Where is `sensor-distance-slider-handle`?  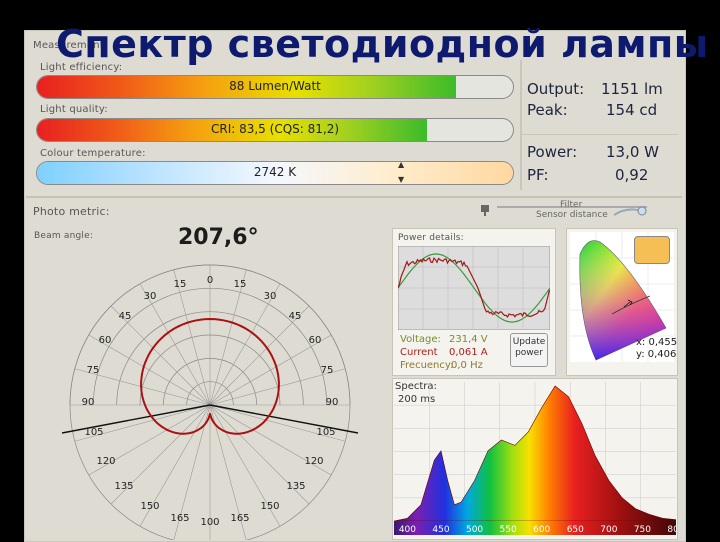
sensor-distance-slider-handle is located at coordinates (630, 211).